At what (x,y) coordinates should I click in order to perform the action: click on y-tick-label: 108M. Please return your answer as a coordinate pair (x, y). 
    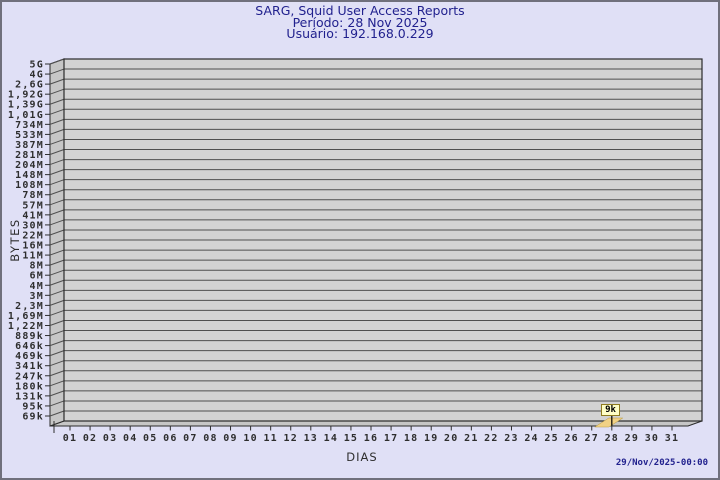
    Looking at the image, I should click on (29, 185).